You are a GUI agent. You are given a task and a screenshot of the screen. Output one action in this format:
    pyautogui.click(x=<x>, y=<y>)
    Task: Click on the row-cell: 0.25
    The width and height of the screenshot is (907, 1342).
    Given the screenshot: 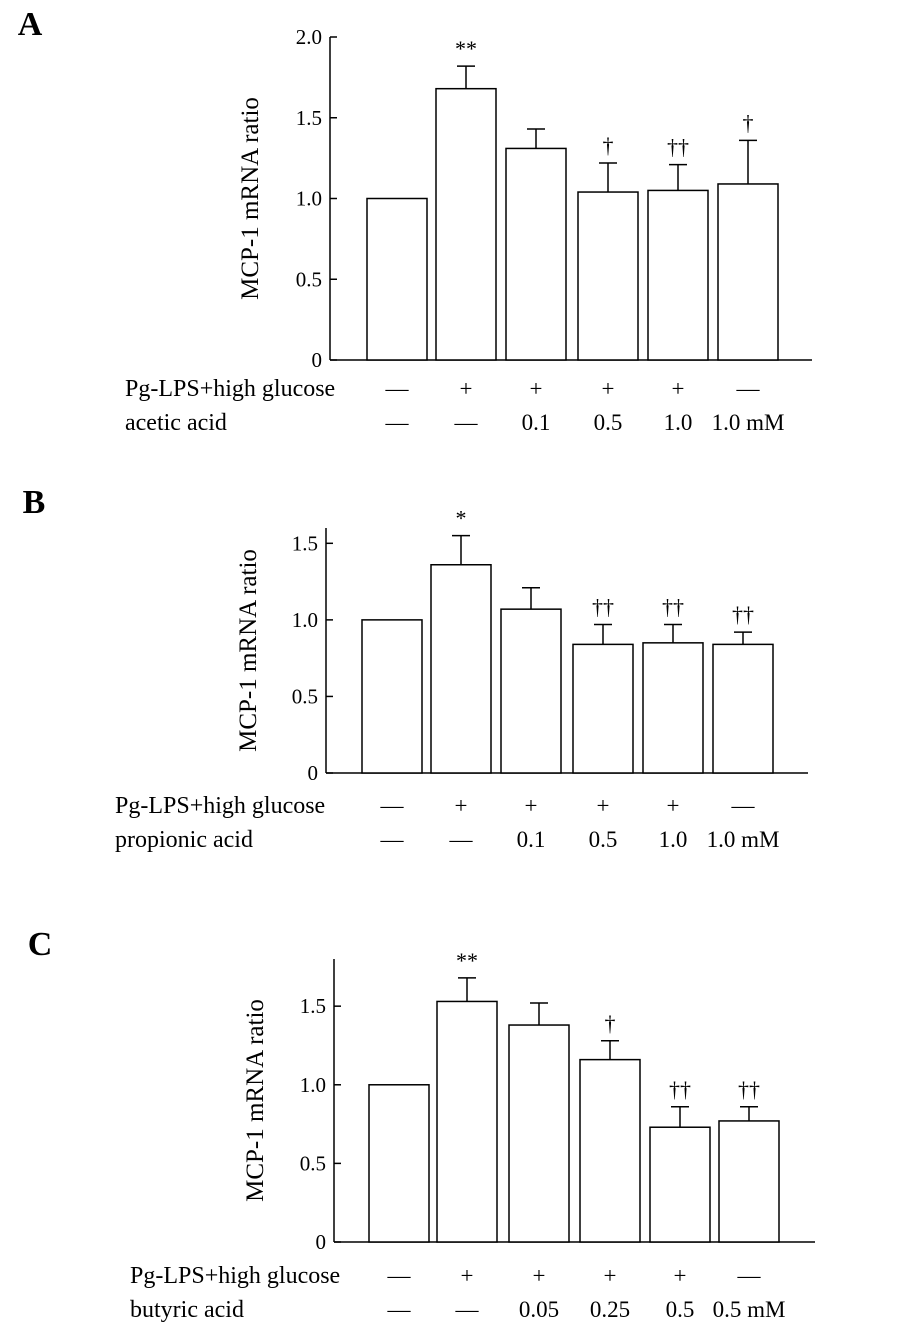 What is the action you would take?
    pyautogui.click(x=610, y=1309)
    